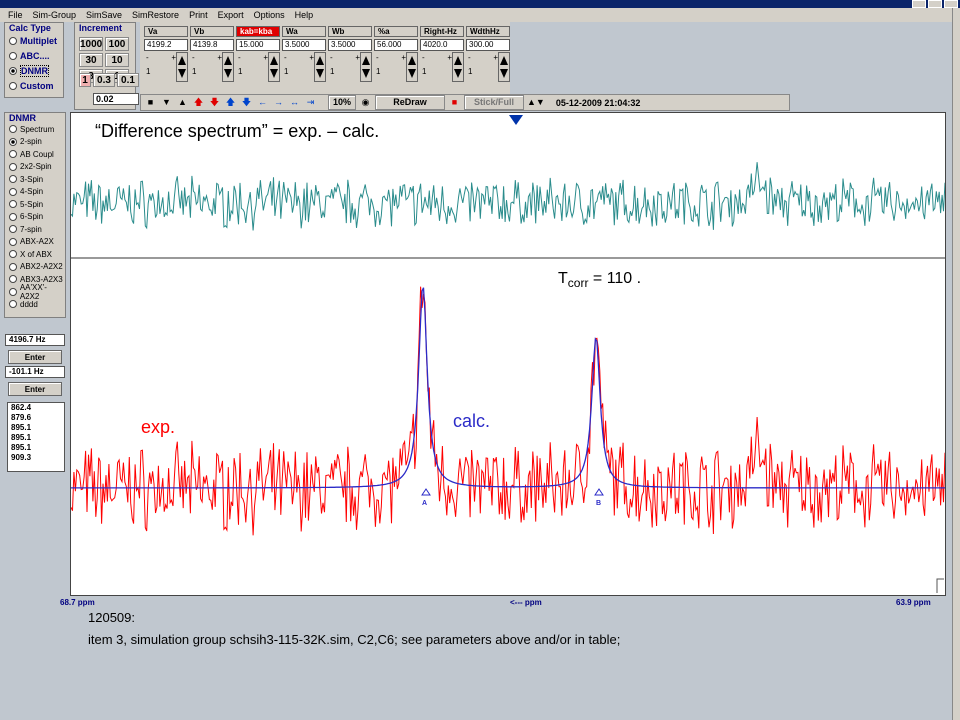 This screenshot has height=720, width=960. I want to click on menu-options: Options, so click(269, 15).